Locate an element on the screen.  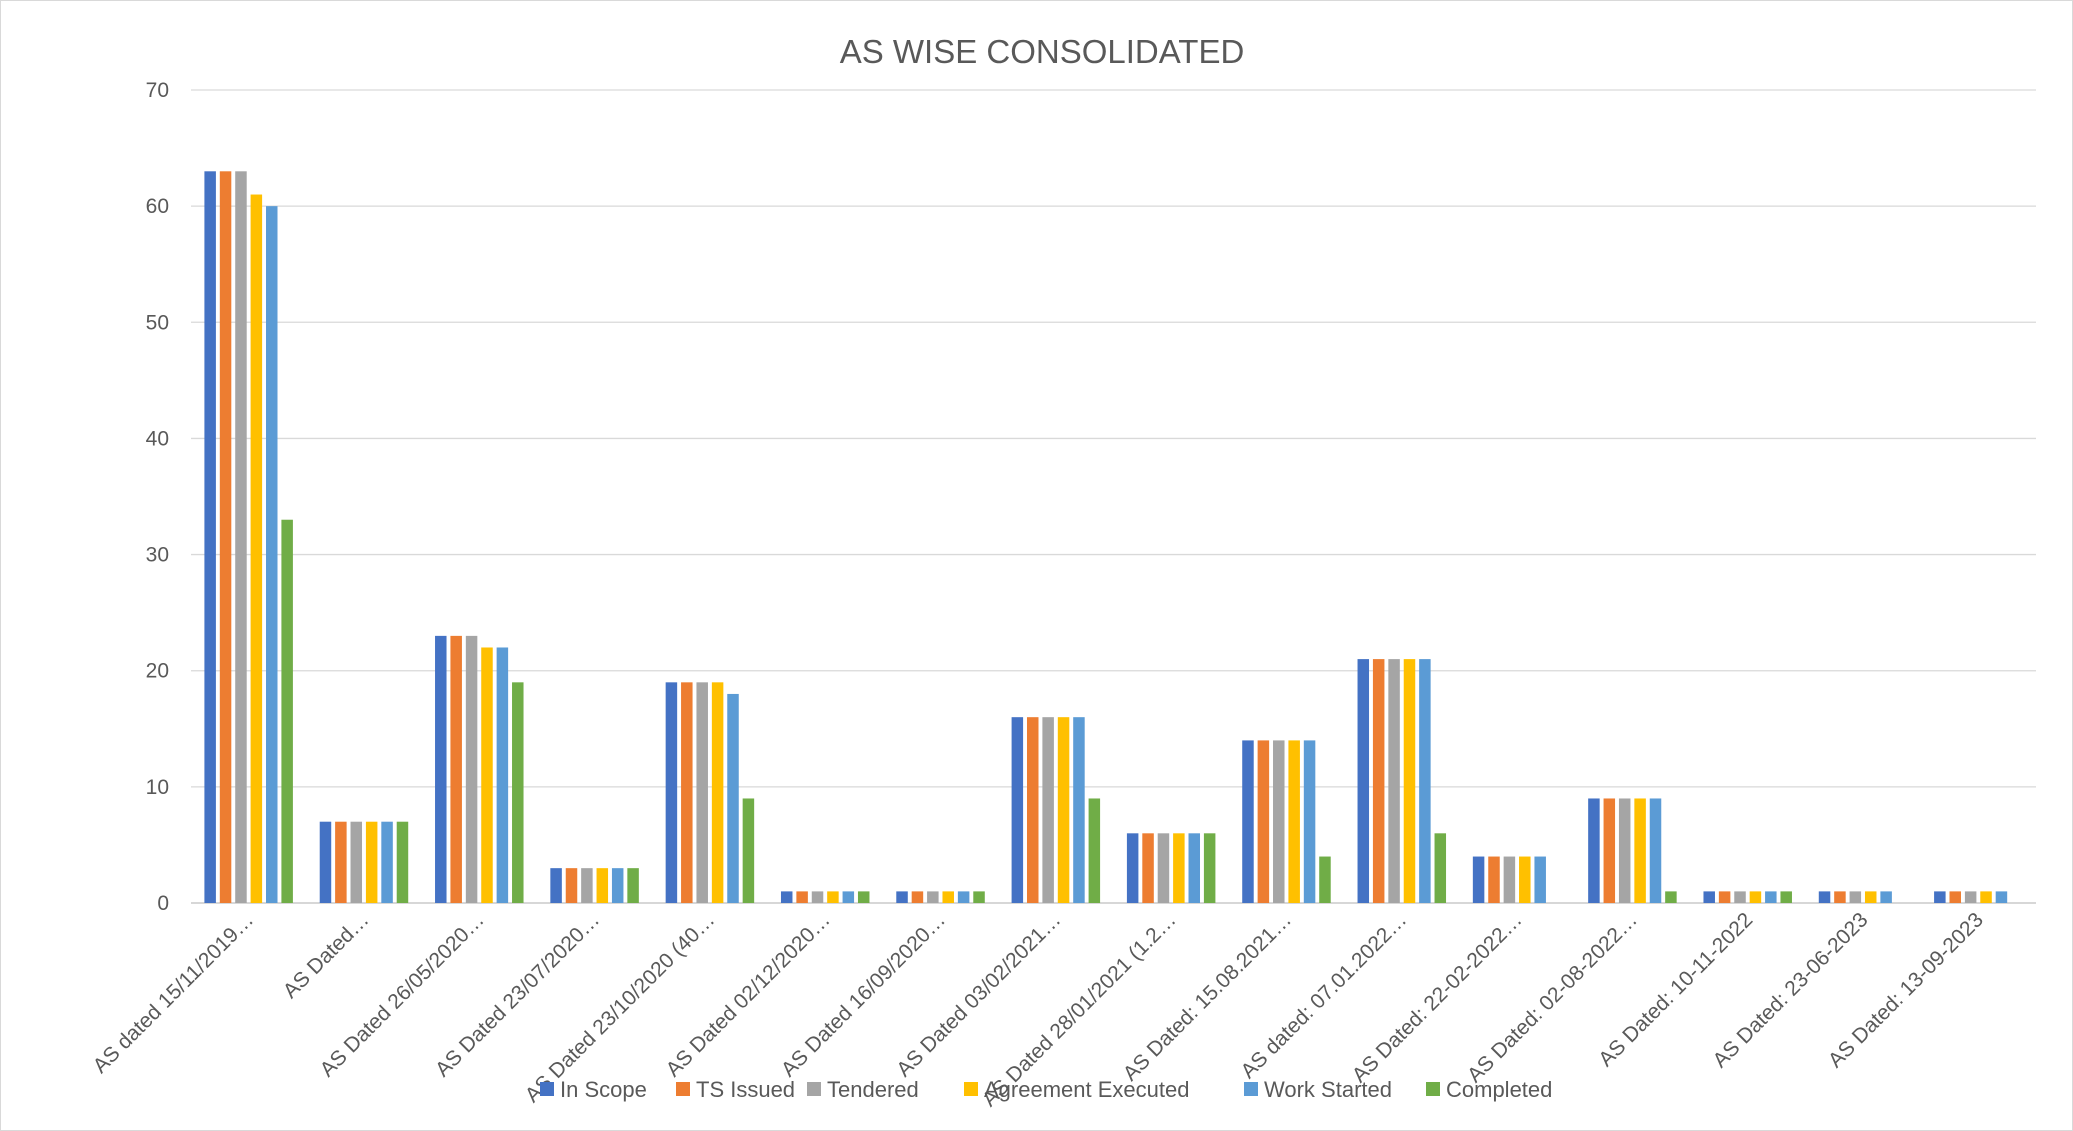
legend-label: Completed is located at coordinates (1499, 1089).